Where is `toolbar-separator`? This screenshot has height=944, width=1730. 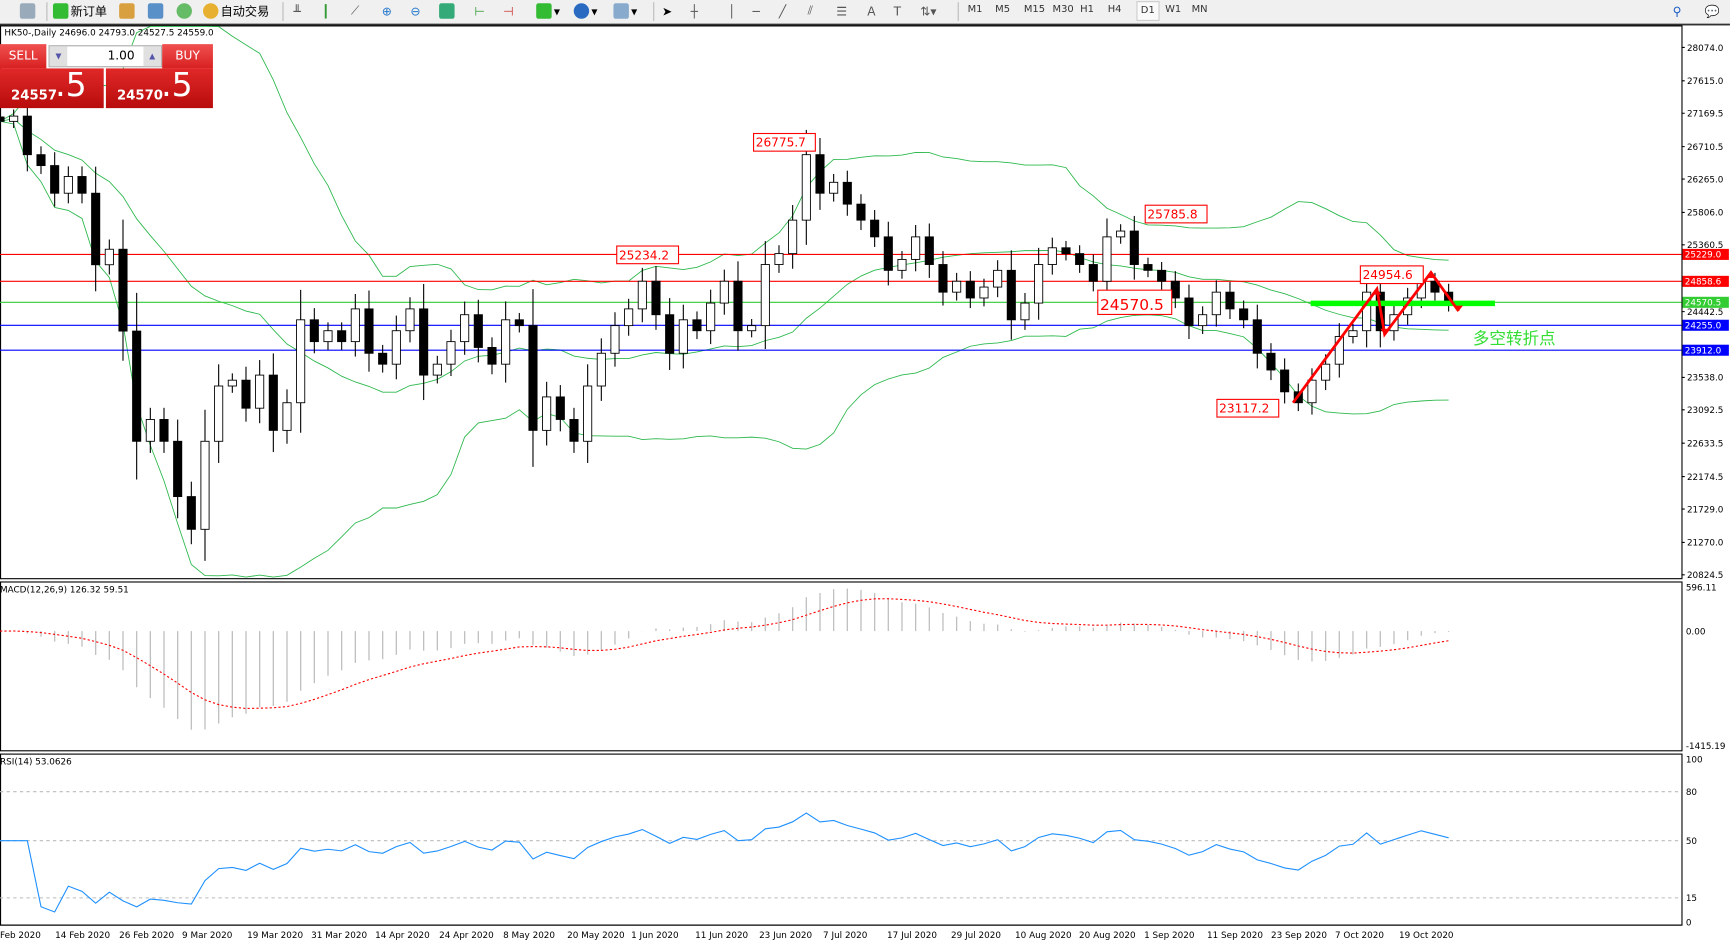
toolbar-separator is located at coordinates (47, 11).